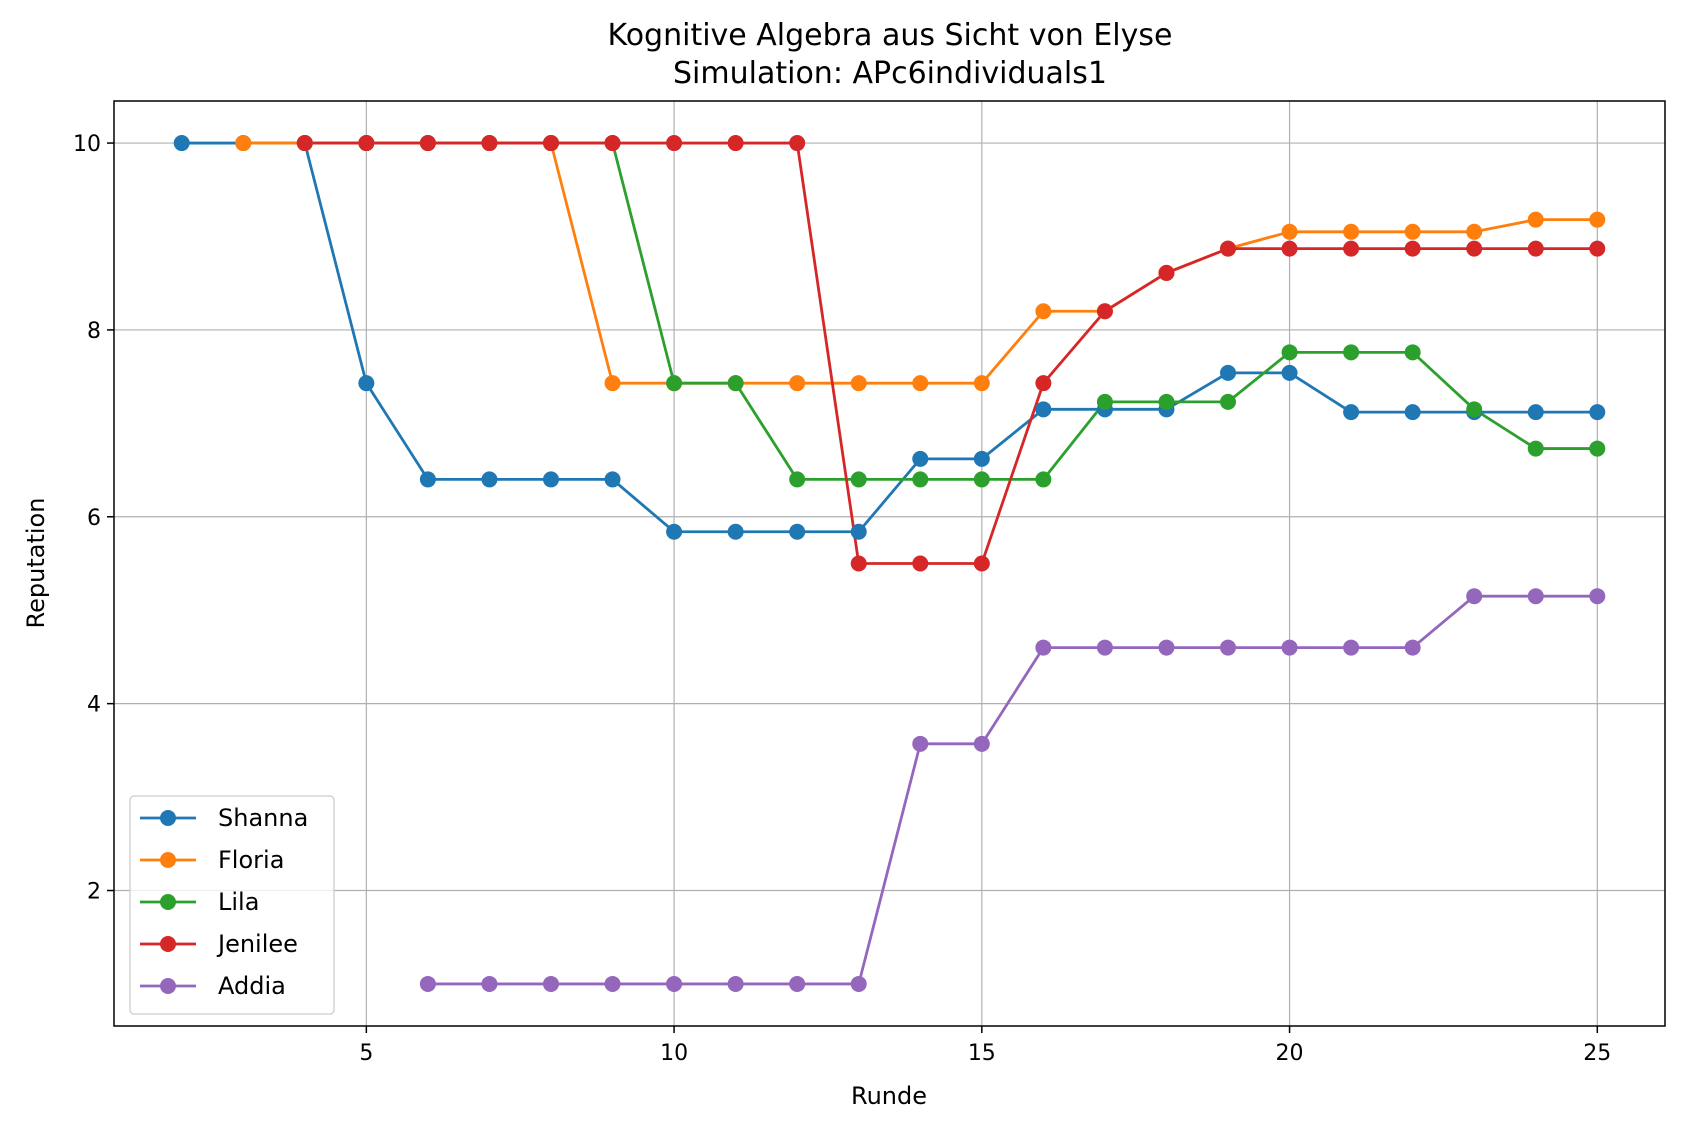  I want to click on y-tick-label: 10, so click(87, 144).